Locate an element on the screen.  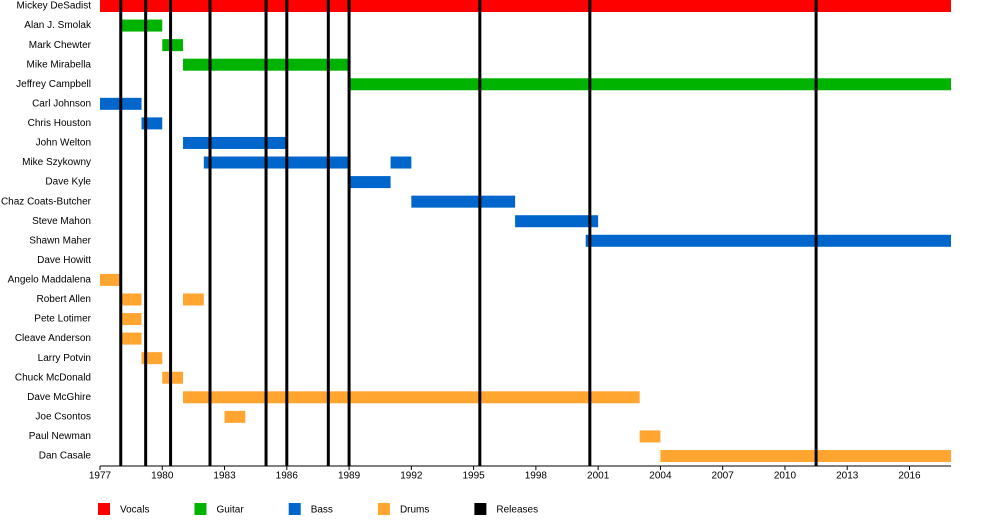
x-tick-label: 1995 is located at coordinates (473, 476).